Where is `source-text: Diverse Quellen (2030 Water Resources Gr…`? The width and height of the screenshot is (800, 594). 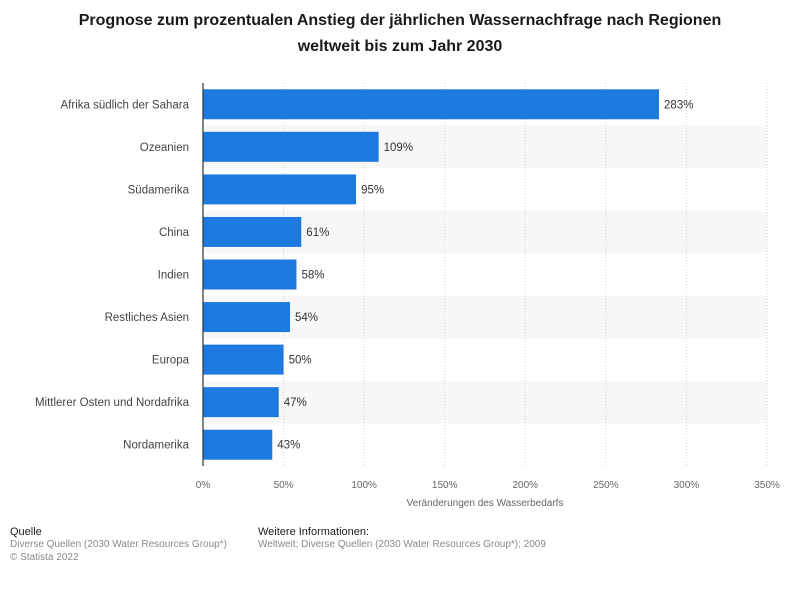
source-text: Diverse Quellen (2030 Water Resources Gr… is located at coordinates (118, 544).